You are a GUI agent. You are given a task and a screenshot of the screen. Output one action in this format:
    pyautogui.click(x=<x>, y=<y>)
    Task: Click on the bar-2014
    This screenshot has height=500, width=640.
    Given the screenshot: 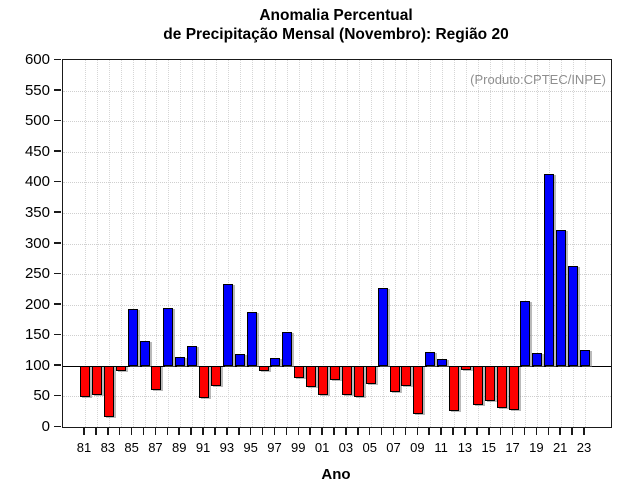 What is the action you would take?
    pyautogui.click(x=477, y=385)
    